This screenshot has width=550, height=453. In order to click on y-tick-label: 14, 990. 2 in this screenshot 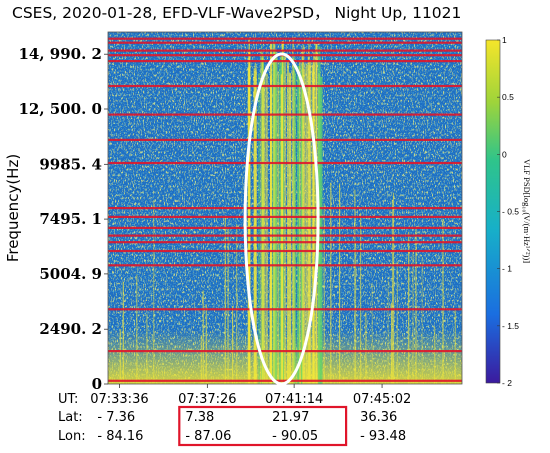, I will do `click(60, 54)`.